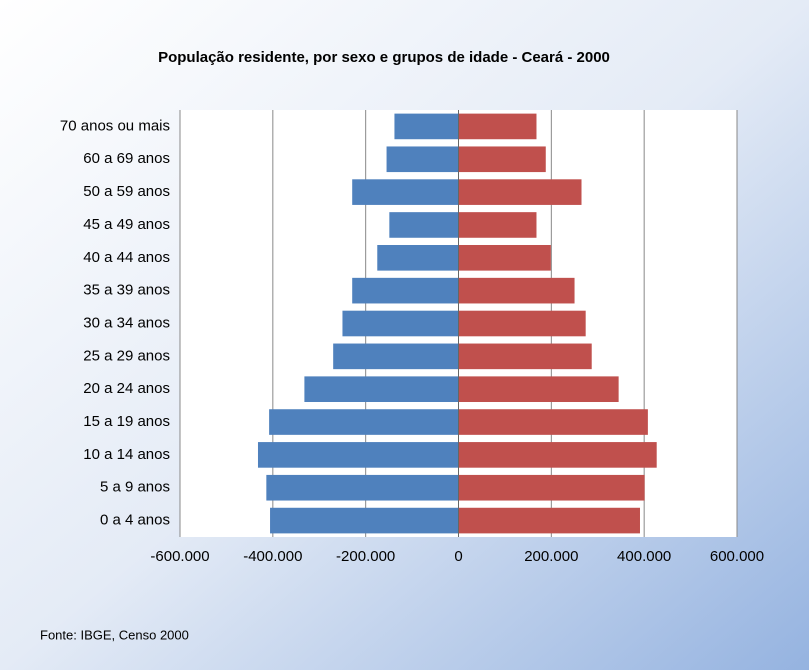 Image resolution: width=809 pixels, height=670 pixels. What do you see at coordinates (126, 158) in the screenshot?
I see `y-tick-label: 60 a 69 anos` at bounding box center [126, 158].